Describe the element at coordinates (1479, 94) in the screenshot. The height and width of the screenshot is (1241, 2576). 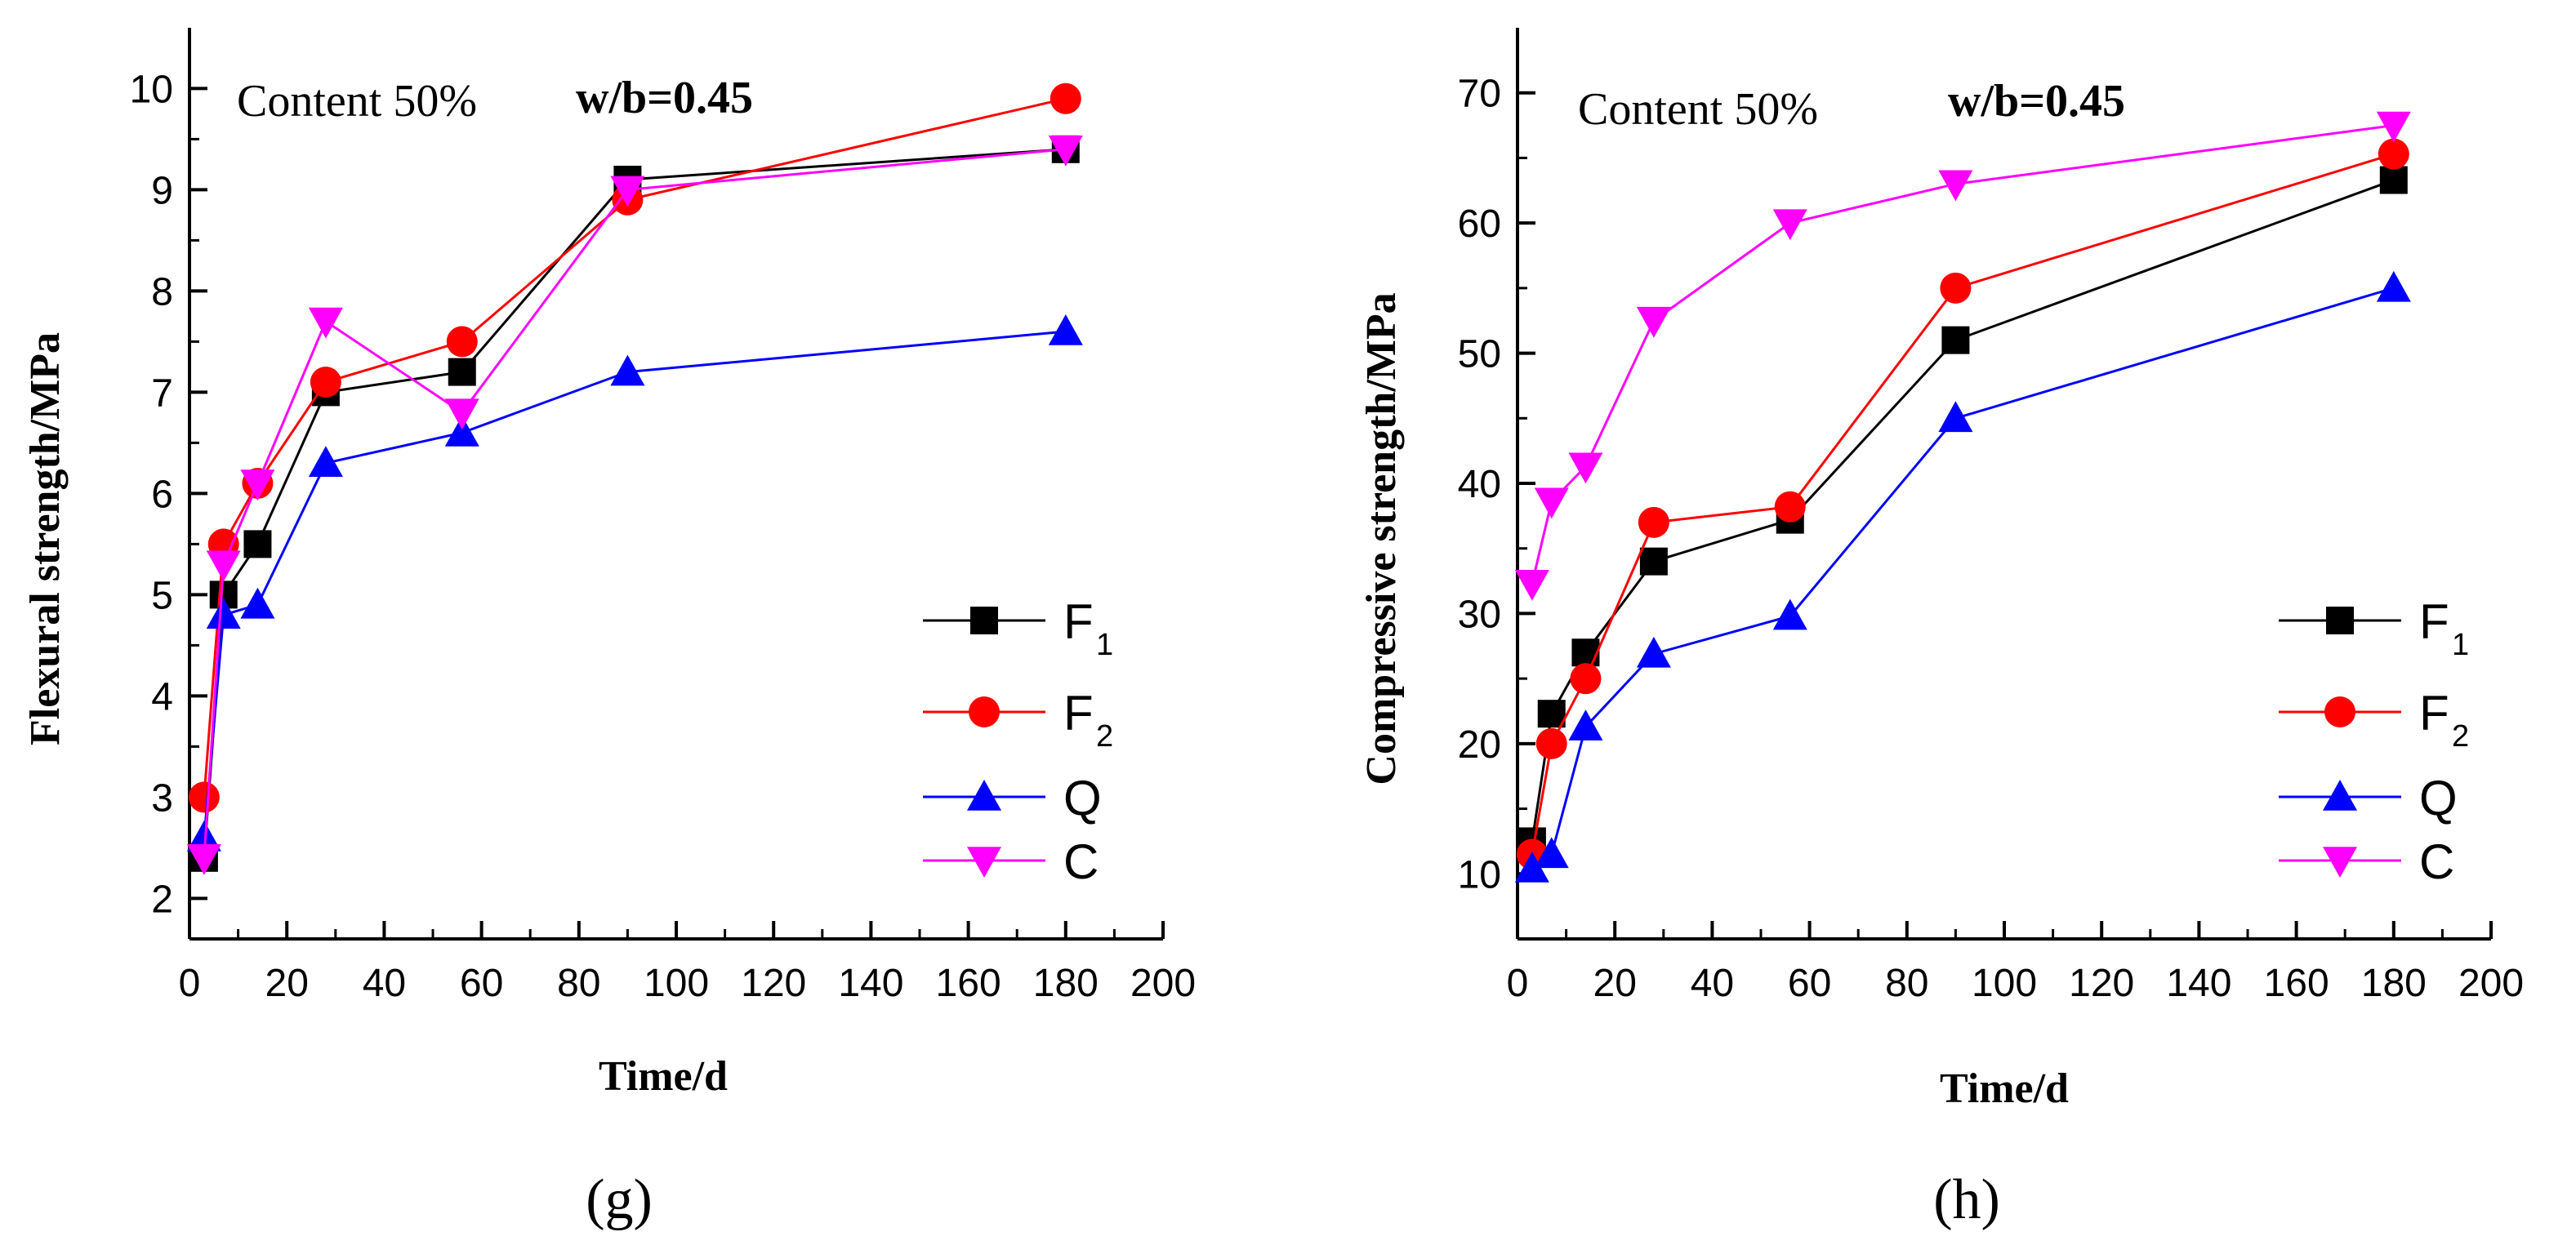
I see `y-tick-label: 70` at that location.